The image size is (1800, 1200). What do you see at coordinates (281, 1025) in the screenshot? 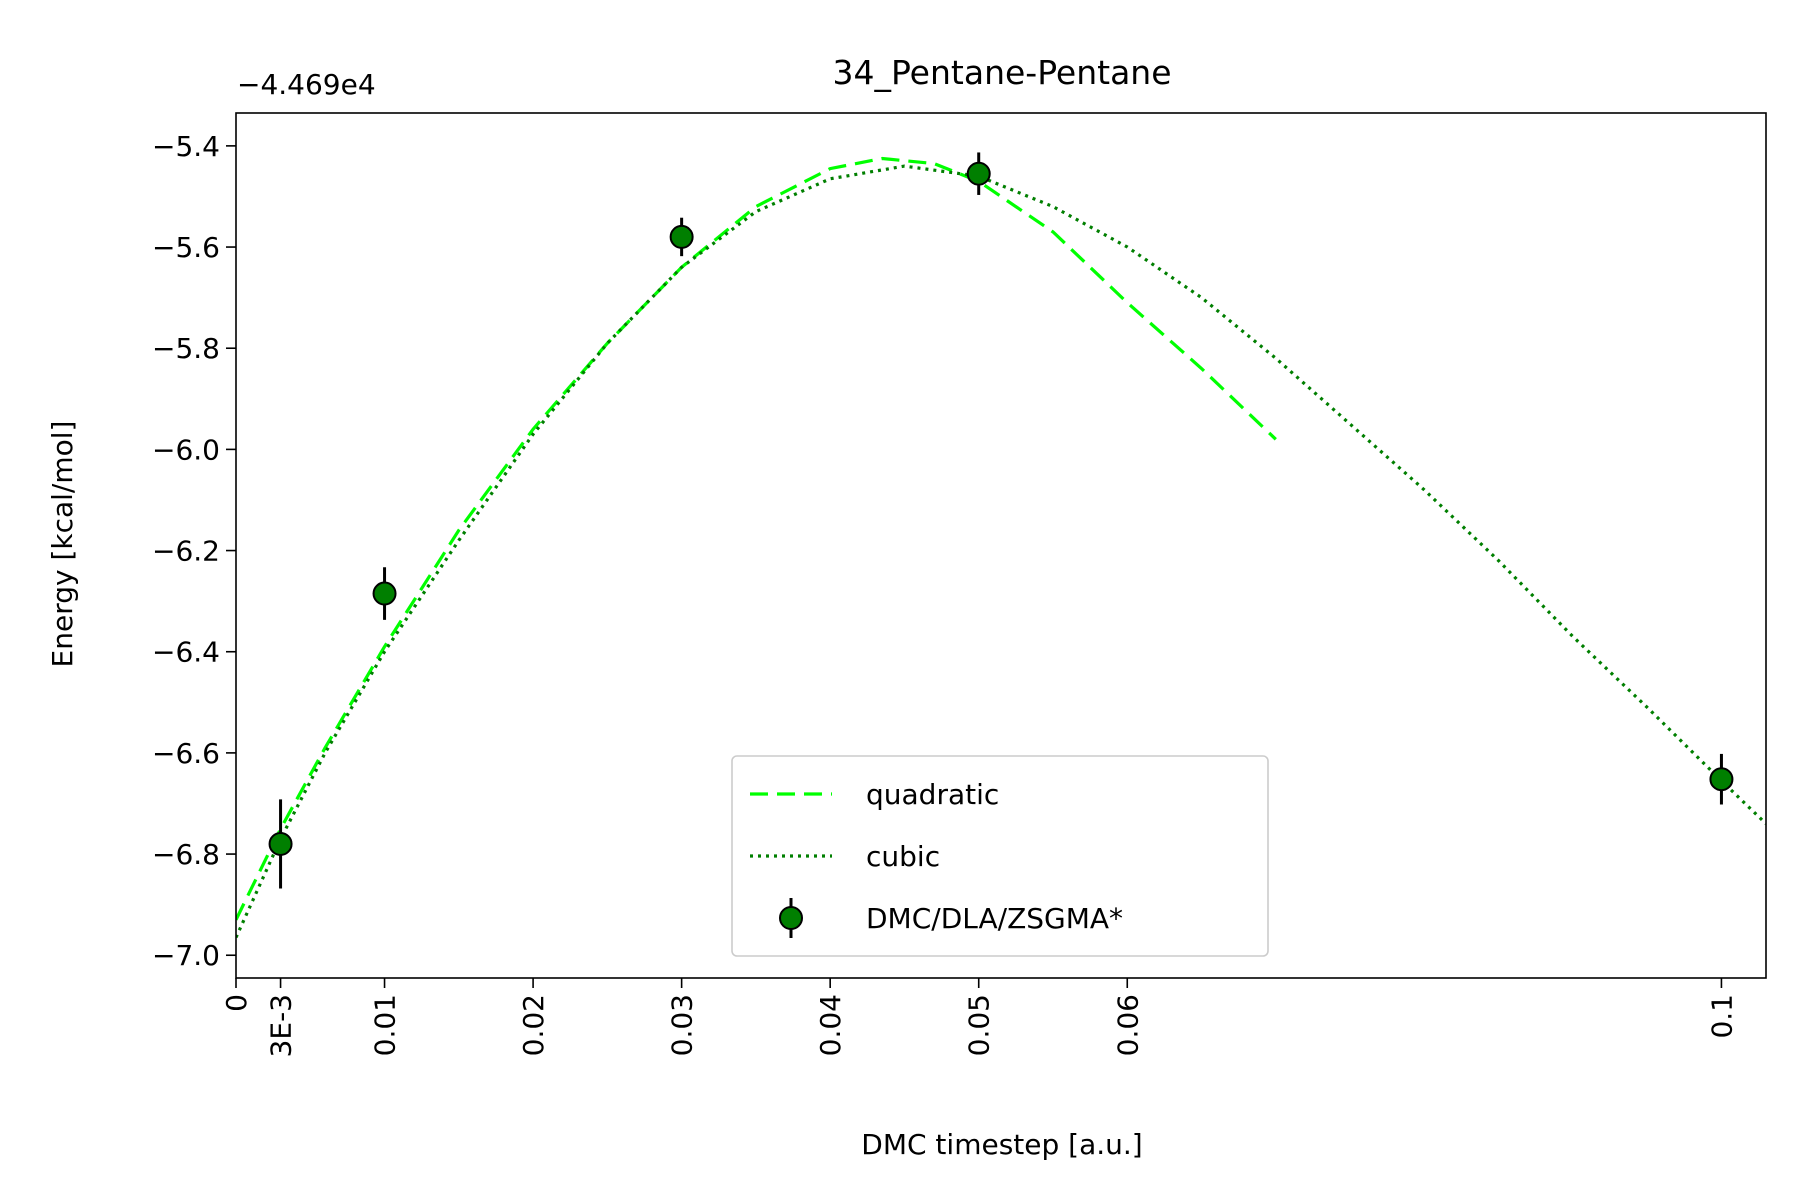
I see `x-tick-label-3e-3: 3E-3` at bounding box center [281, 1025].